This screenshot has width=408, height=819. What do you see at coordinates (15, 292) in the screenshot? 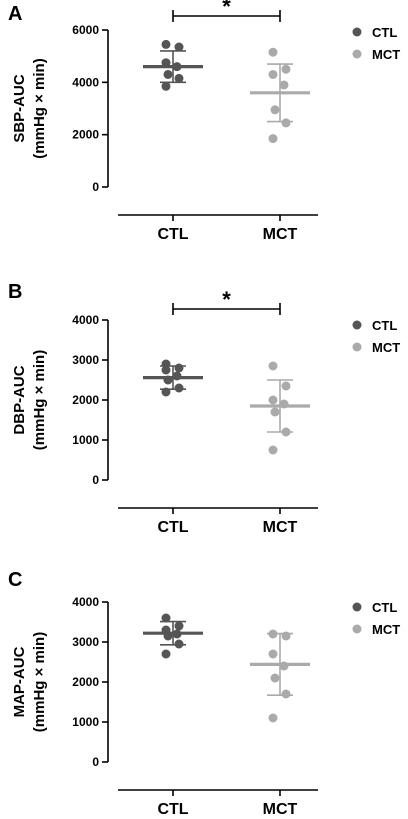
I see `panel-letter: B` at bounding box center [15, 292].